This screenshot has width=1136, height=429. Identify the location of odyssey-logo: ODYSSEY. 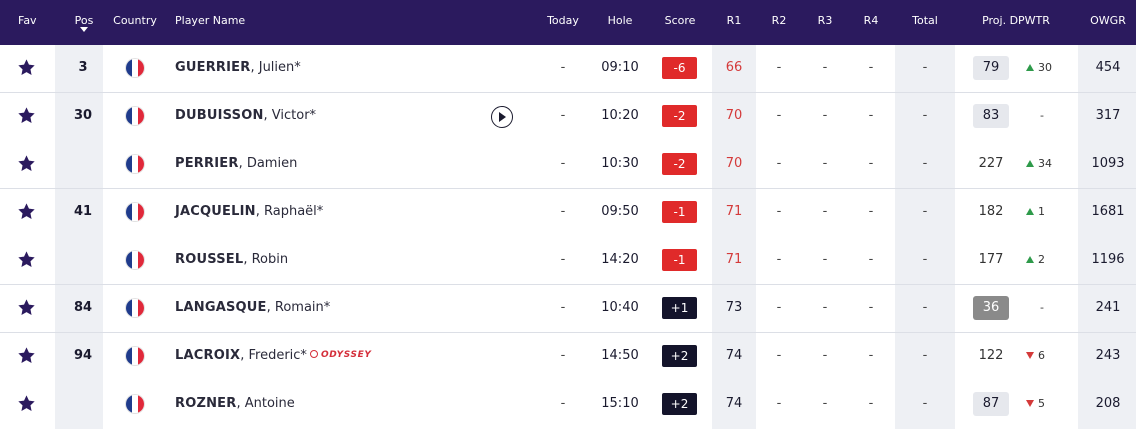
(340, 355).